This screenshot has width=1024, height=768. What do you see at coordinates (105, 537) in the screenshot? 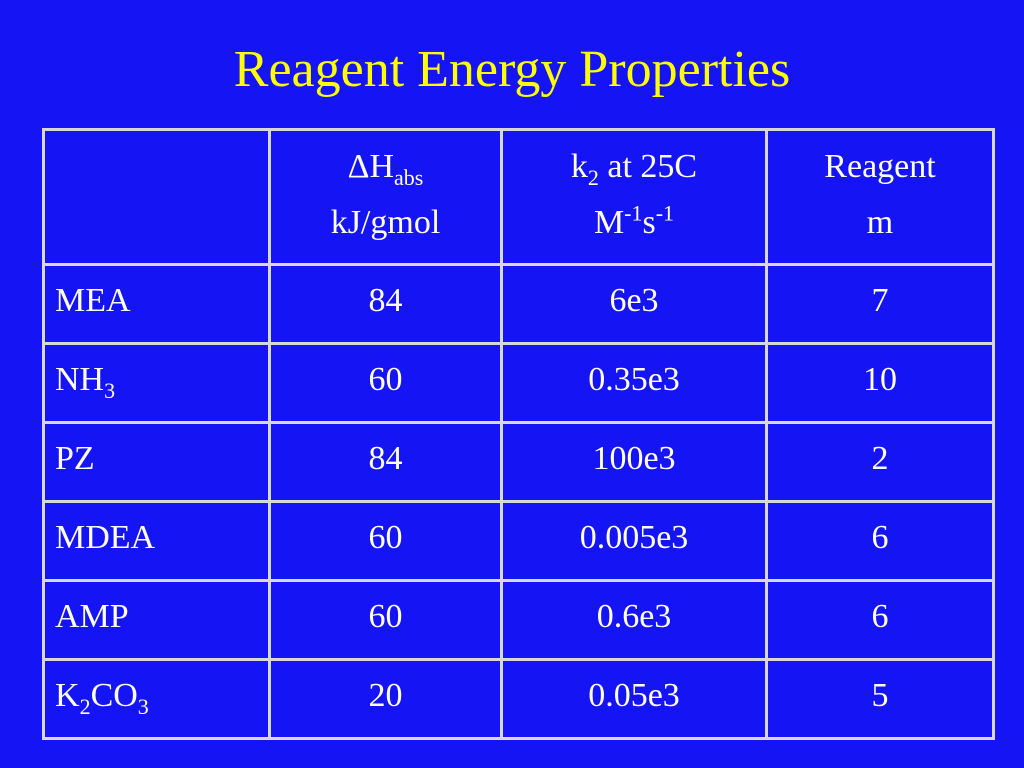
I see `text: MDEA` at bounding box center [105, 537].